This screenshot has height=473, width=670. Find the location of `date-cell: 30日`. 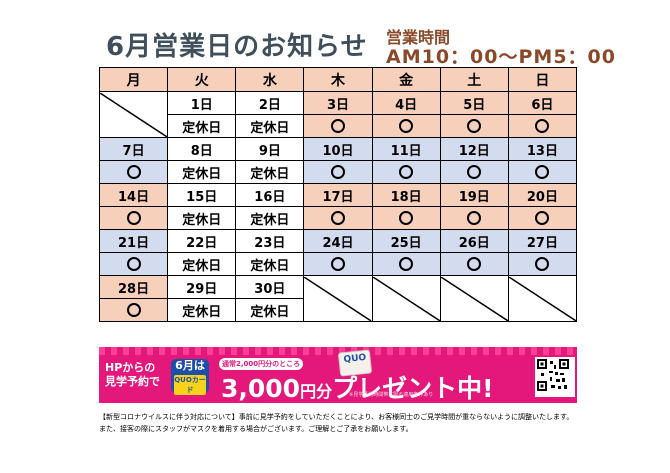

date-cell: 30日 is located at coordinates (270, 287).